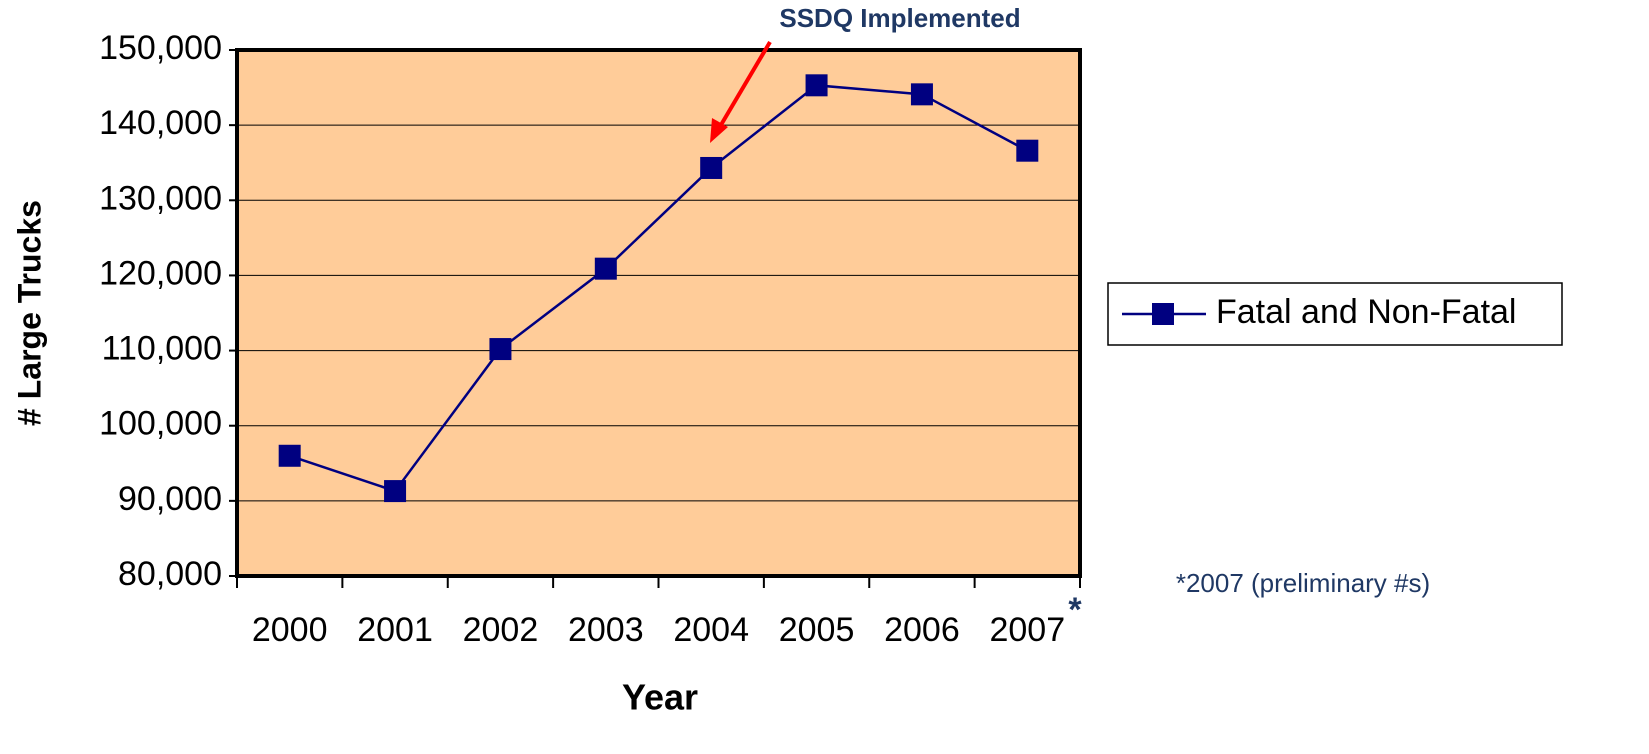 The width and height of the screenshot is (1649, 754). I want to click on y-tick-label: 150,000, so click(160, 48).